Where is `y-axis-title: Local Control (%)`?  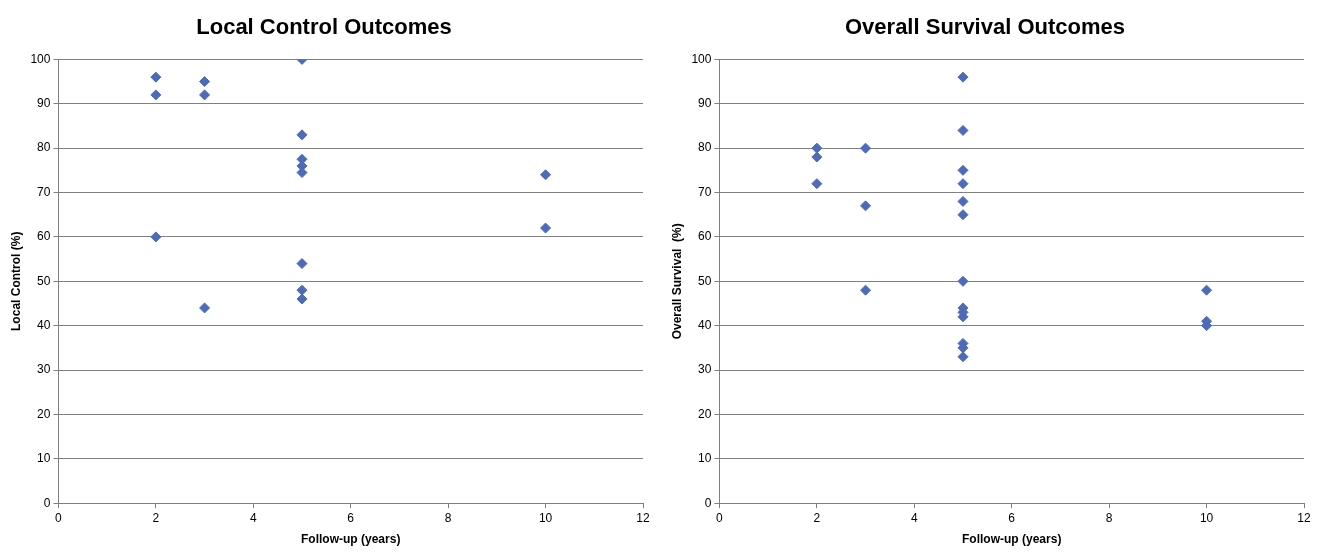 y-axis-title: Local Control (%) is located at coordinates (15, 281).